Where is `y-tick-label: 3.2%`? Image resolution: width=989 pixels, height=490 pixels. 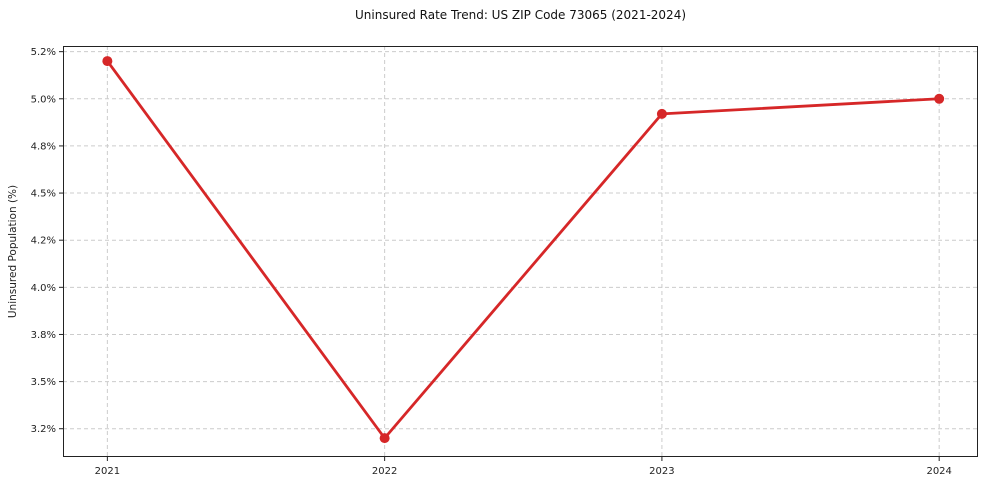
y-tick-label: 3.2% is located at coordinates (43, 429).